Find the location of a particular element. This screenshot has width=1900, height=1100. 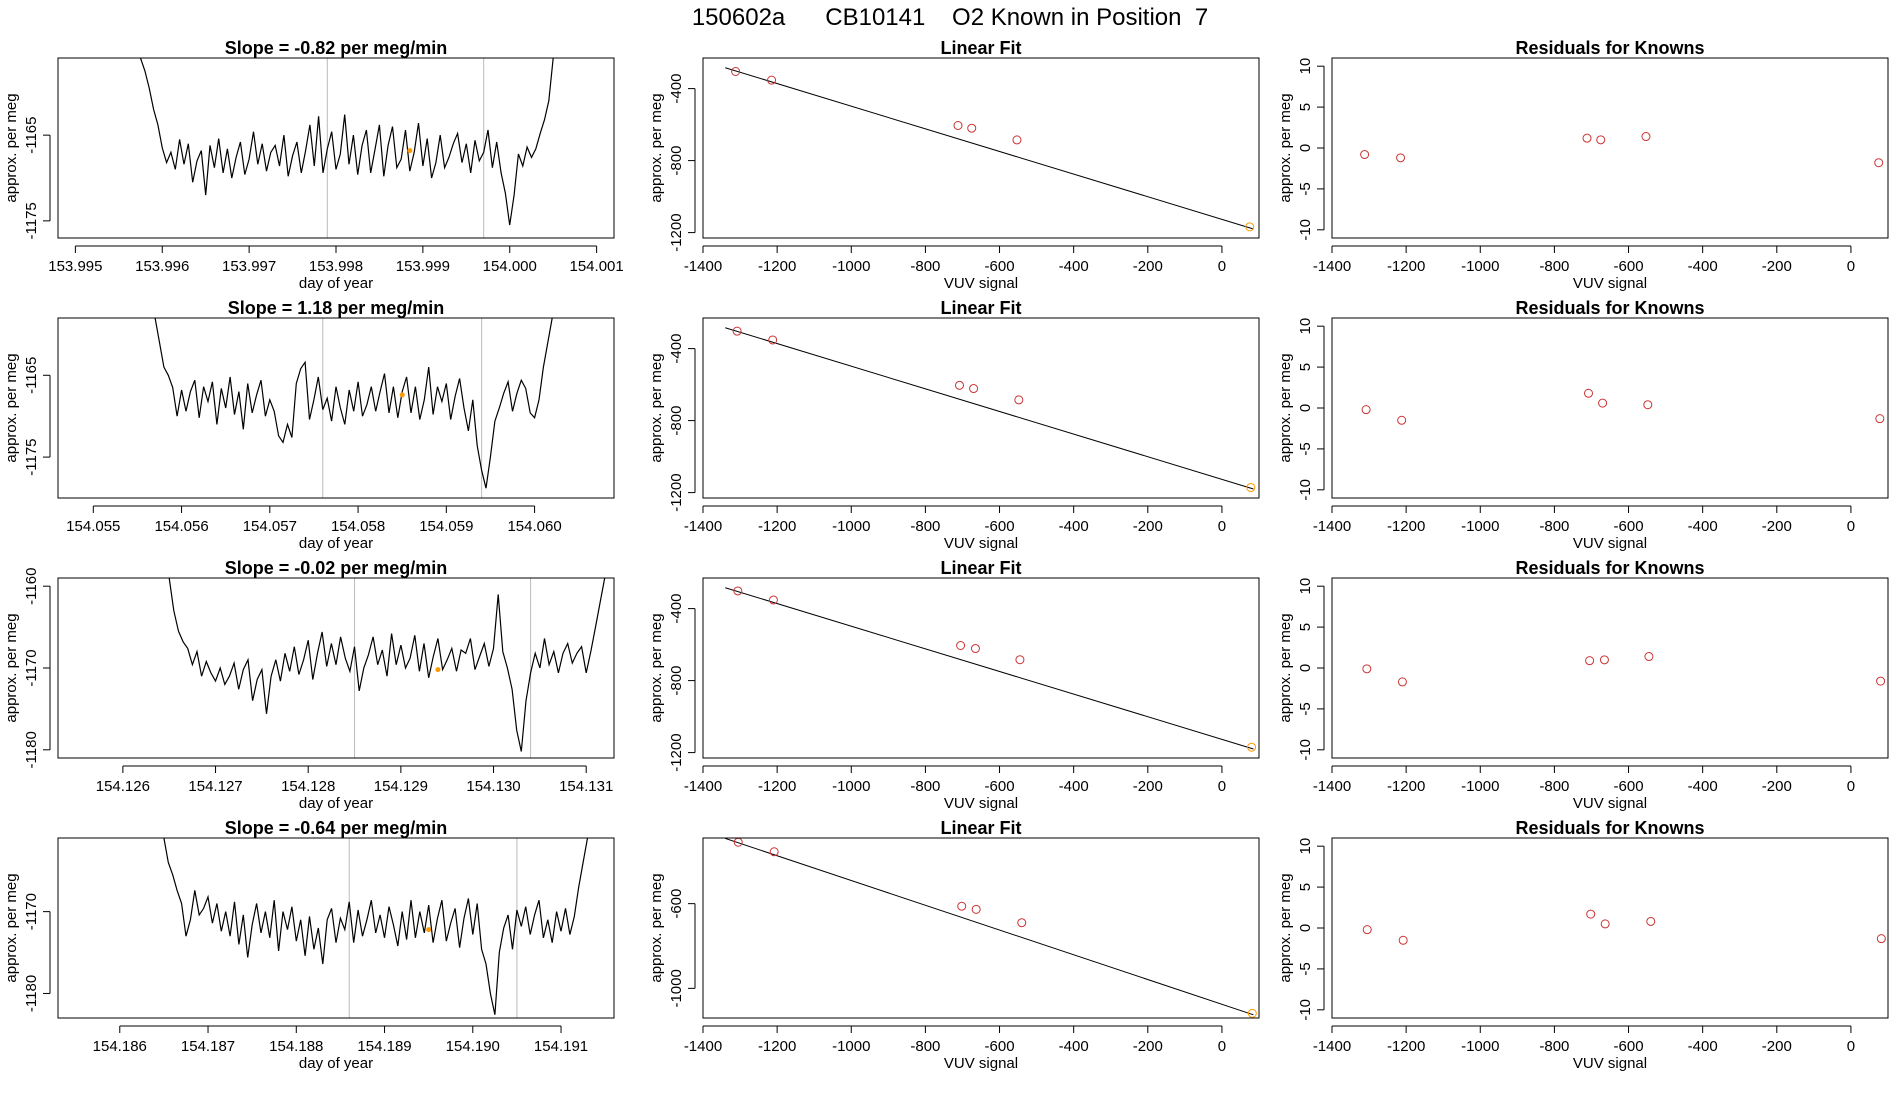

panel-title: Linear Fit is located at coordinates (980, 48).